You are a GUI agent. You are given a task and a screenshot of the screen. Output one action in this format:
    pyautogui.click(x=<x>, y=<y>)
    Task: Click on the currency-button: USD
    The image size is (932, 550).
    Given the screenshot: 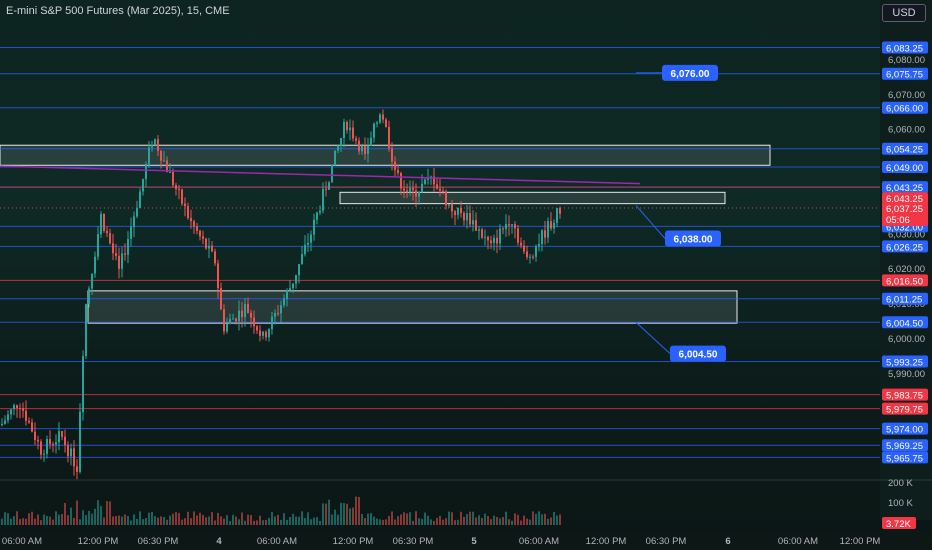 What is the action you would take?
    pyautogui.click(x=904, y=13)
    